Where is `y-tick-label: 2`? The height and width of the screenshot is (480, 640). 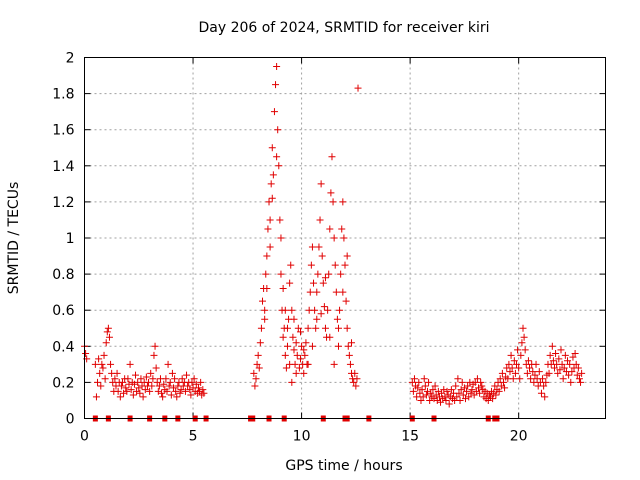
y-tick-label: 2 is located at coordinates (70, 59).